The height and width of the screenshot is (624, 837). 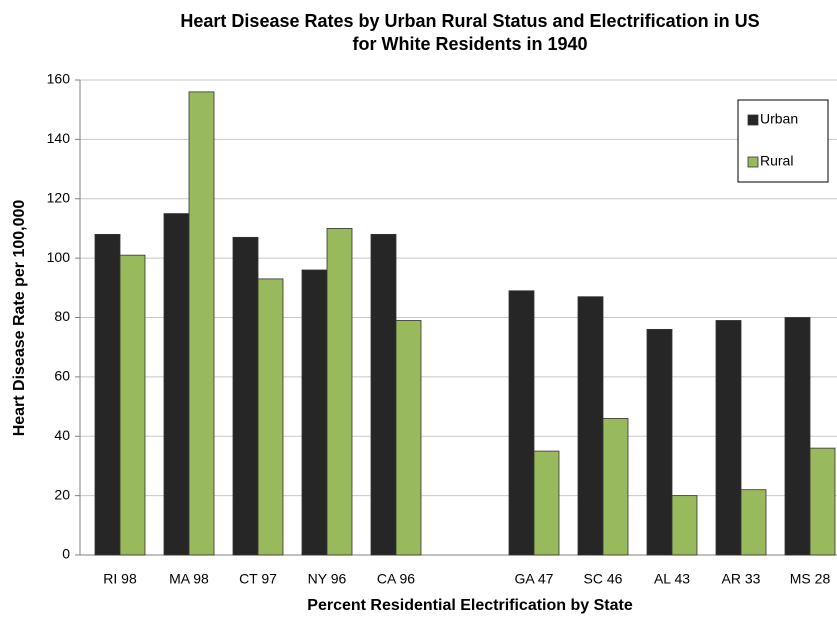 I want to click on x-tick-label: CA 96, so click(x=396, y=579).